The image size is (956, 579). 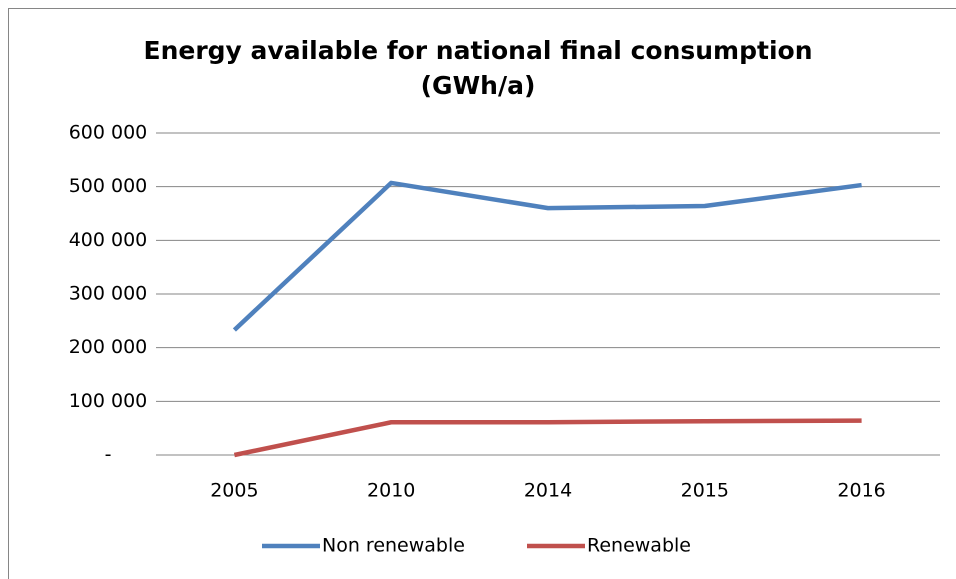 What do you see at coordinates (108, 294) in the screenshot?
I see `y-tick-label: 300 000` at bounding box center [108, 294].